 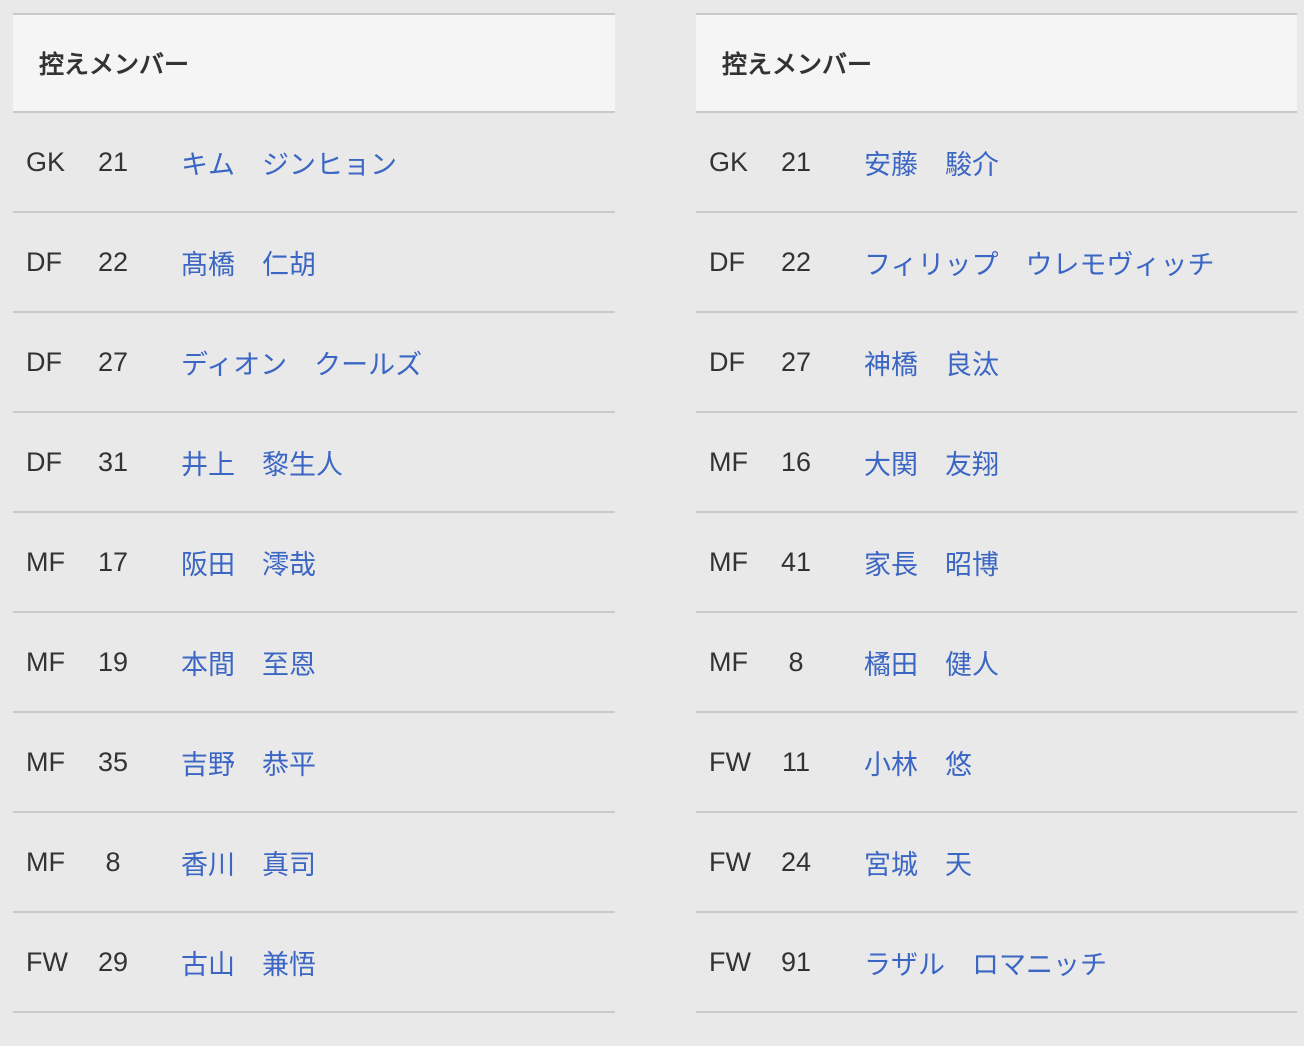 I want to click on player-row: GK 21 キム ジンヒョン, so click(x=314, y=163).